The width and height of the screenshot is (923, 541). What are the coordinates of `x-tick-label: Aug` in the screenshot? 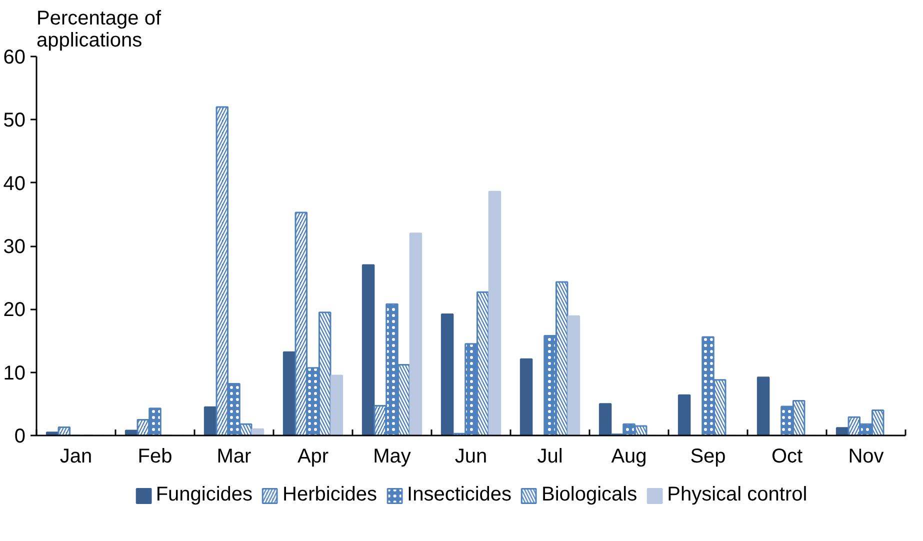 It's located at (629, 457).